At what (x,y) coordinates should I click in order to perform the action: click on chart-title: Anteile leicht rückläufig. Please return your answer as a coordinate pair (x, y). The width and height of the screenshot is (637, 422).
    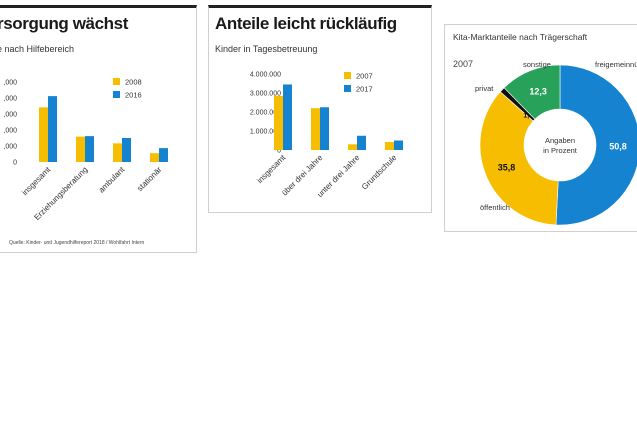
    Looking at the image, I should click on (306, 23).